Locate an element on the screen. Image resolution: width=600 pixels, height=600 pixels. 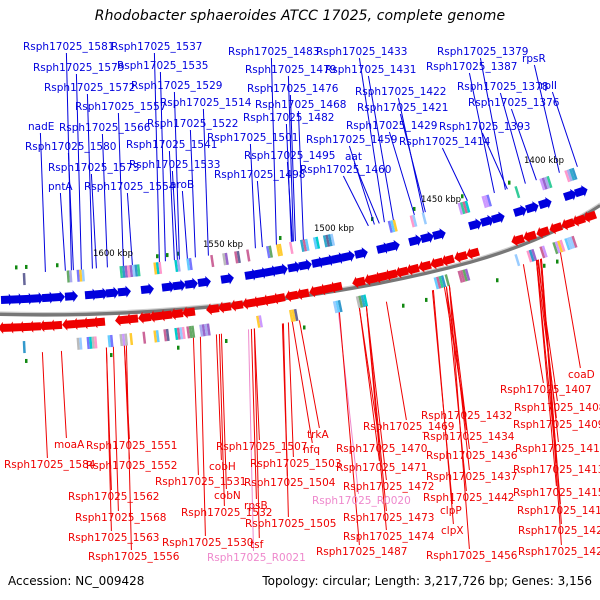
gene-label-nade: nadE is located at coordinates (41, 127).